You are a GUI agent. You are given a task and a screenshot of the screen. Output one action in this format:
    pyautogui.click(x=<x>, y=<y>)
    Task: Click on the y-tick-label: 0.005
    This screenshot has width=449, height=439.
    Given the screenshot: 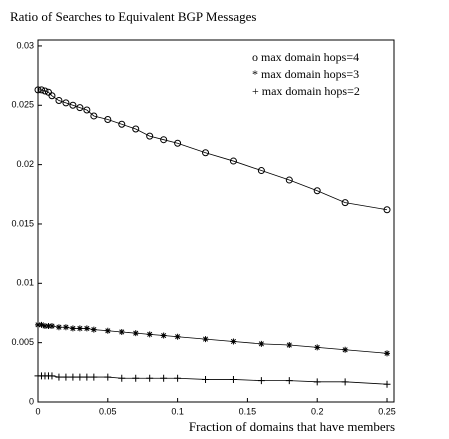 What is the action you would take?
    pyautogui.click(x=22, y=342)
    